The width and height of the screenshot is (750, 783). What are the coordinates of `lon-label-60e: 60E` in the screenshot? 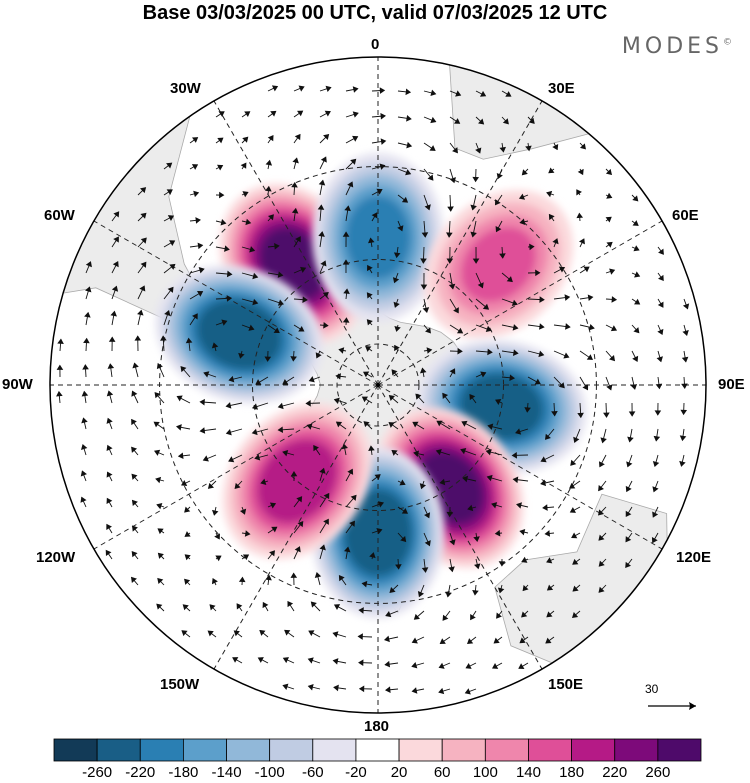 It's located at (685, 215).